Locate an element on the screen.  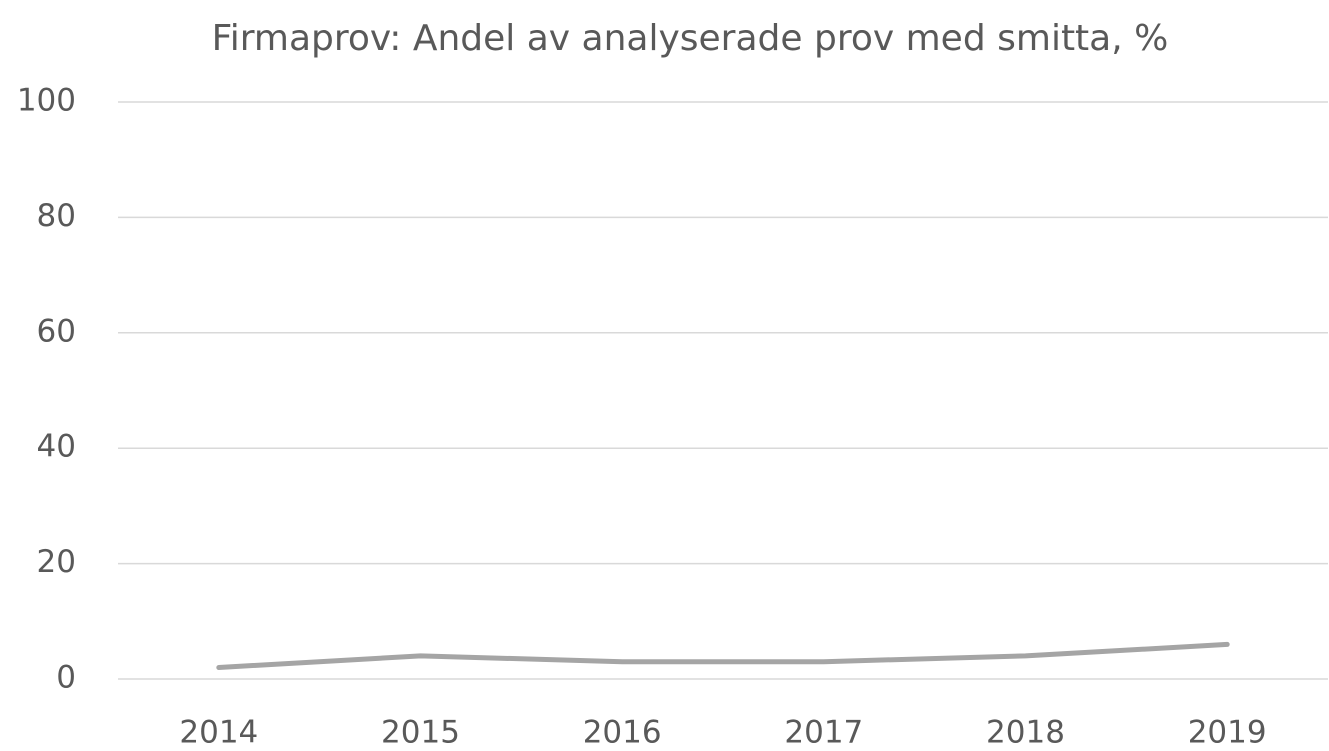
x-tick-label: 2018 is located at coordinates (1025, 733).